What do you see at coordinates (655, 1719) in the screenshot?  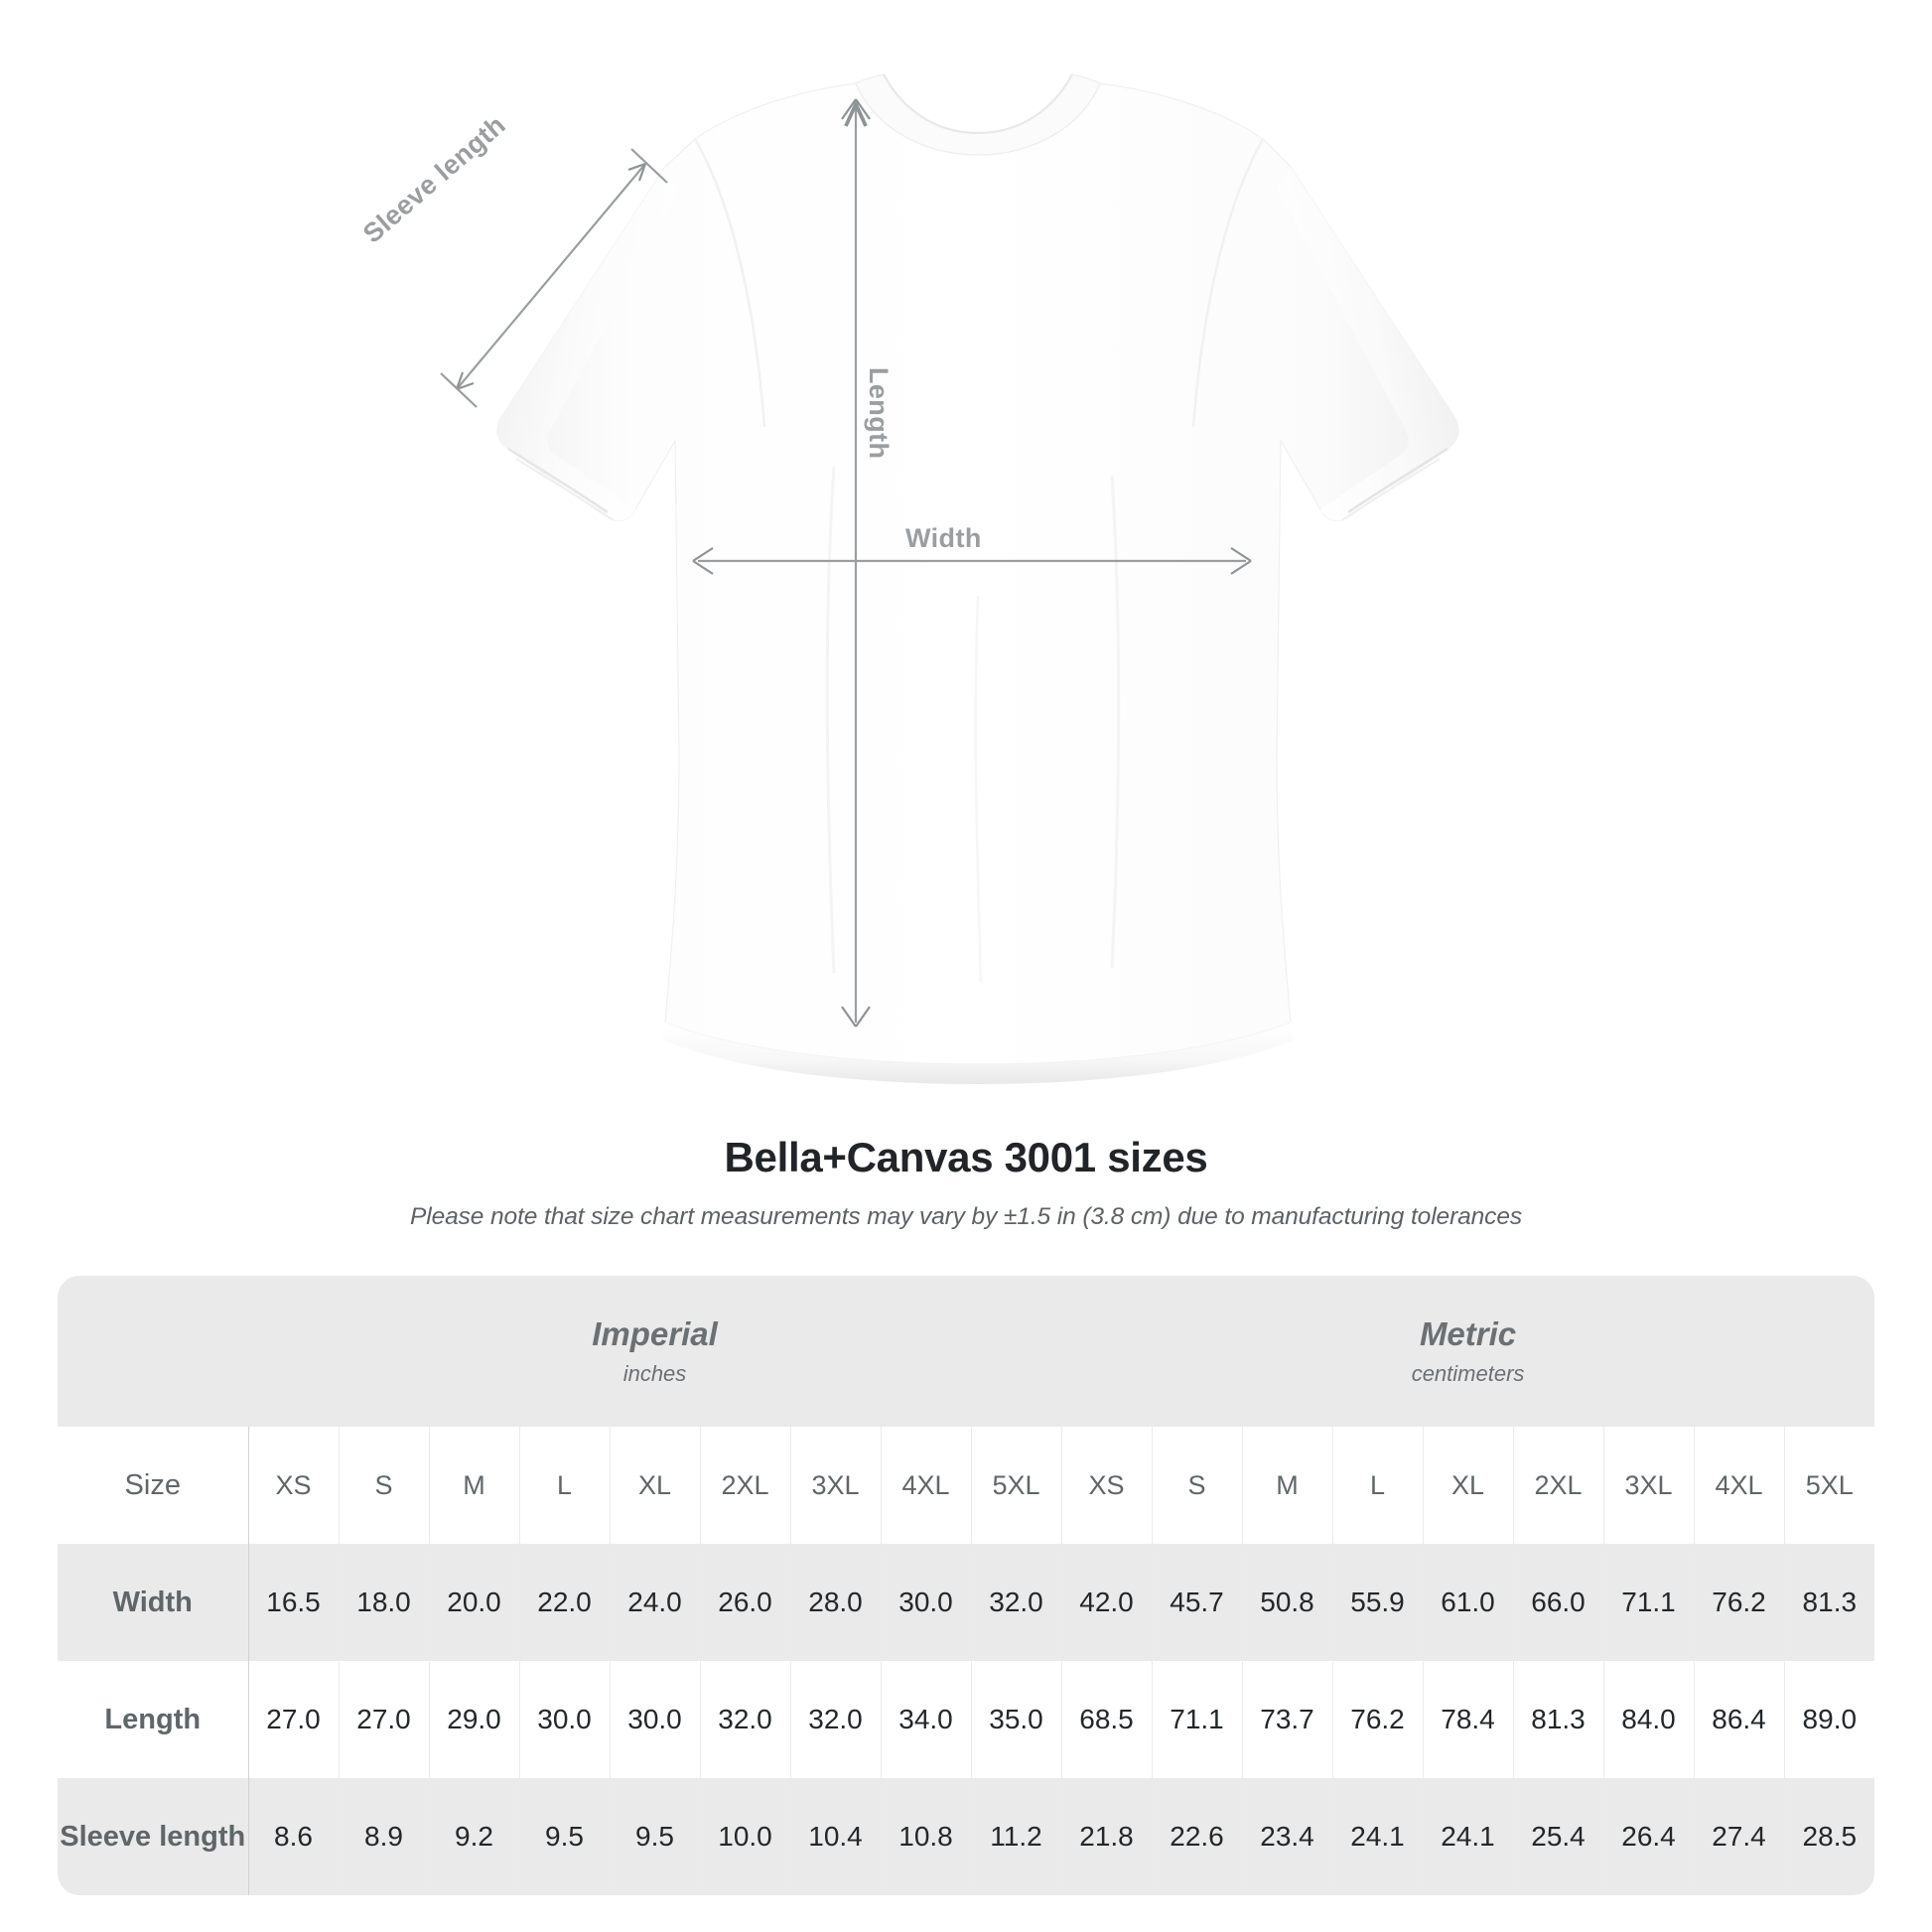 I see `cell-length-imperial-xl: 30.0` at bounding box center [655, 1719].